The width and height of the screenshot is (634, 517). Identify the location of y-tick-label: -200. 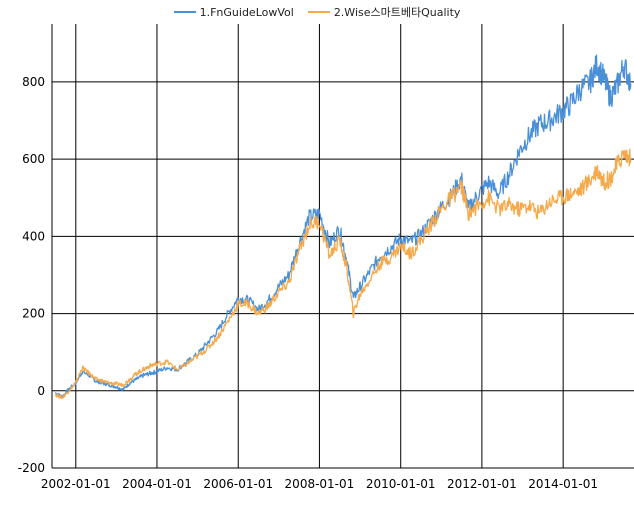
(31, 468).